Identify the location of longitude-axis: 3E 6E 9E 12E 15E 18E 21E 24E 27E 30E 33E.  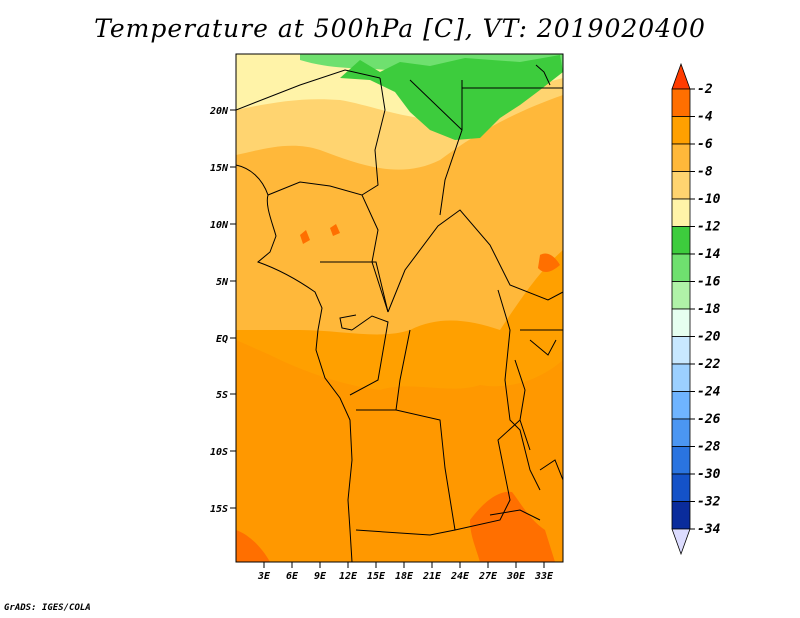
(405, 572).